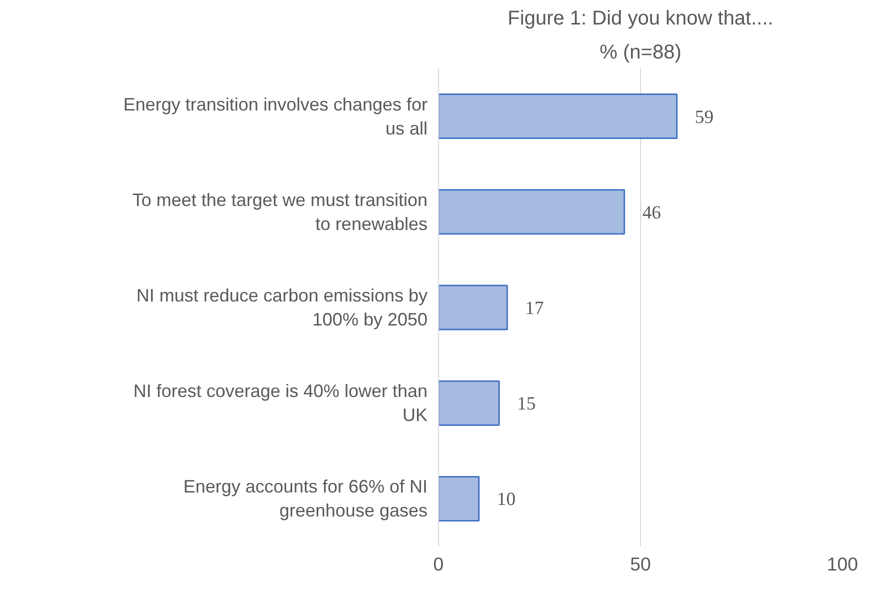  Describe the element at coordinates (842, 564) in the screenshot. I see `x-tick-label: 100` at that location.